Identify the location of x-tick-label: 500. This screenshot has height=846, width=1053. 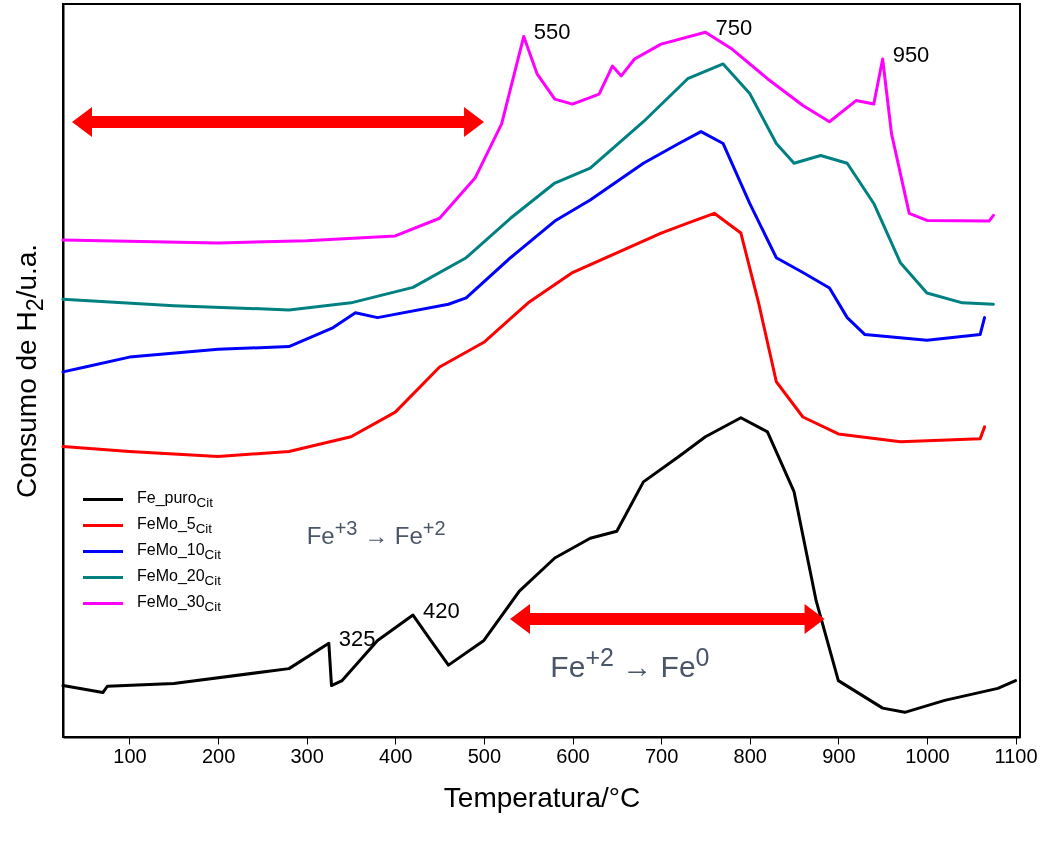
(484, 755).